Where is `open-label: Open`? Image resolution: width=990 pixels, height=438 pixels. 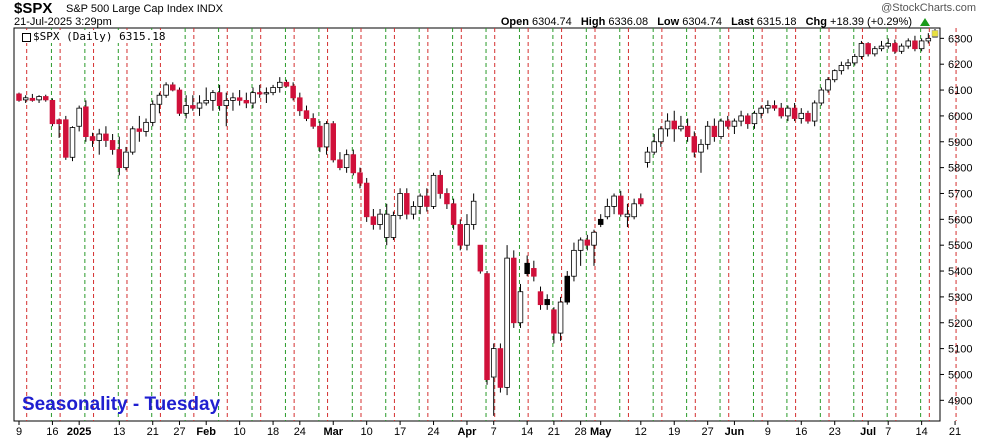
open-label: Open is located at coordinates (514, 22).